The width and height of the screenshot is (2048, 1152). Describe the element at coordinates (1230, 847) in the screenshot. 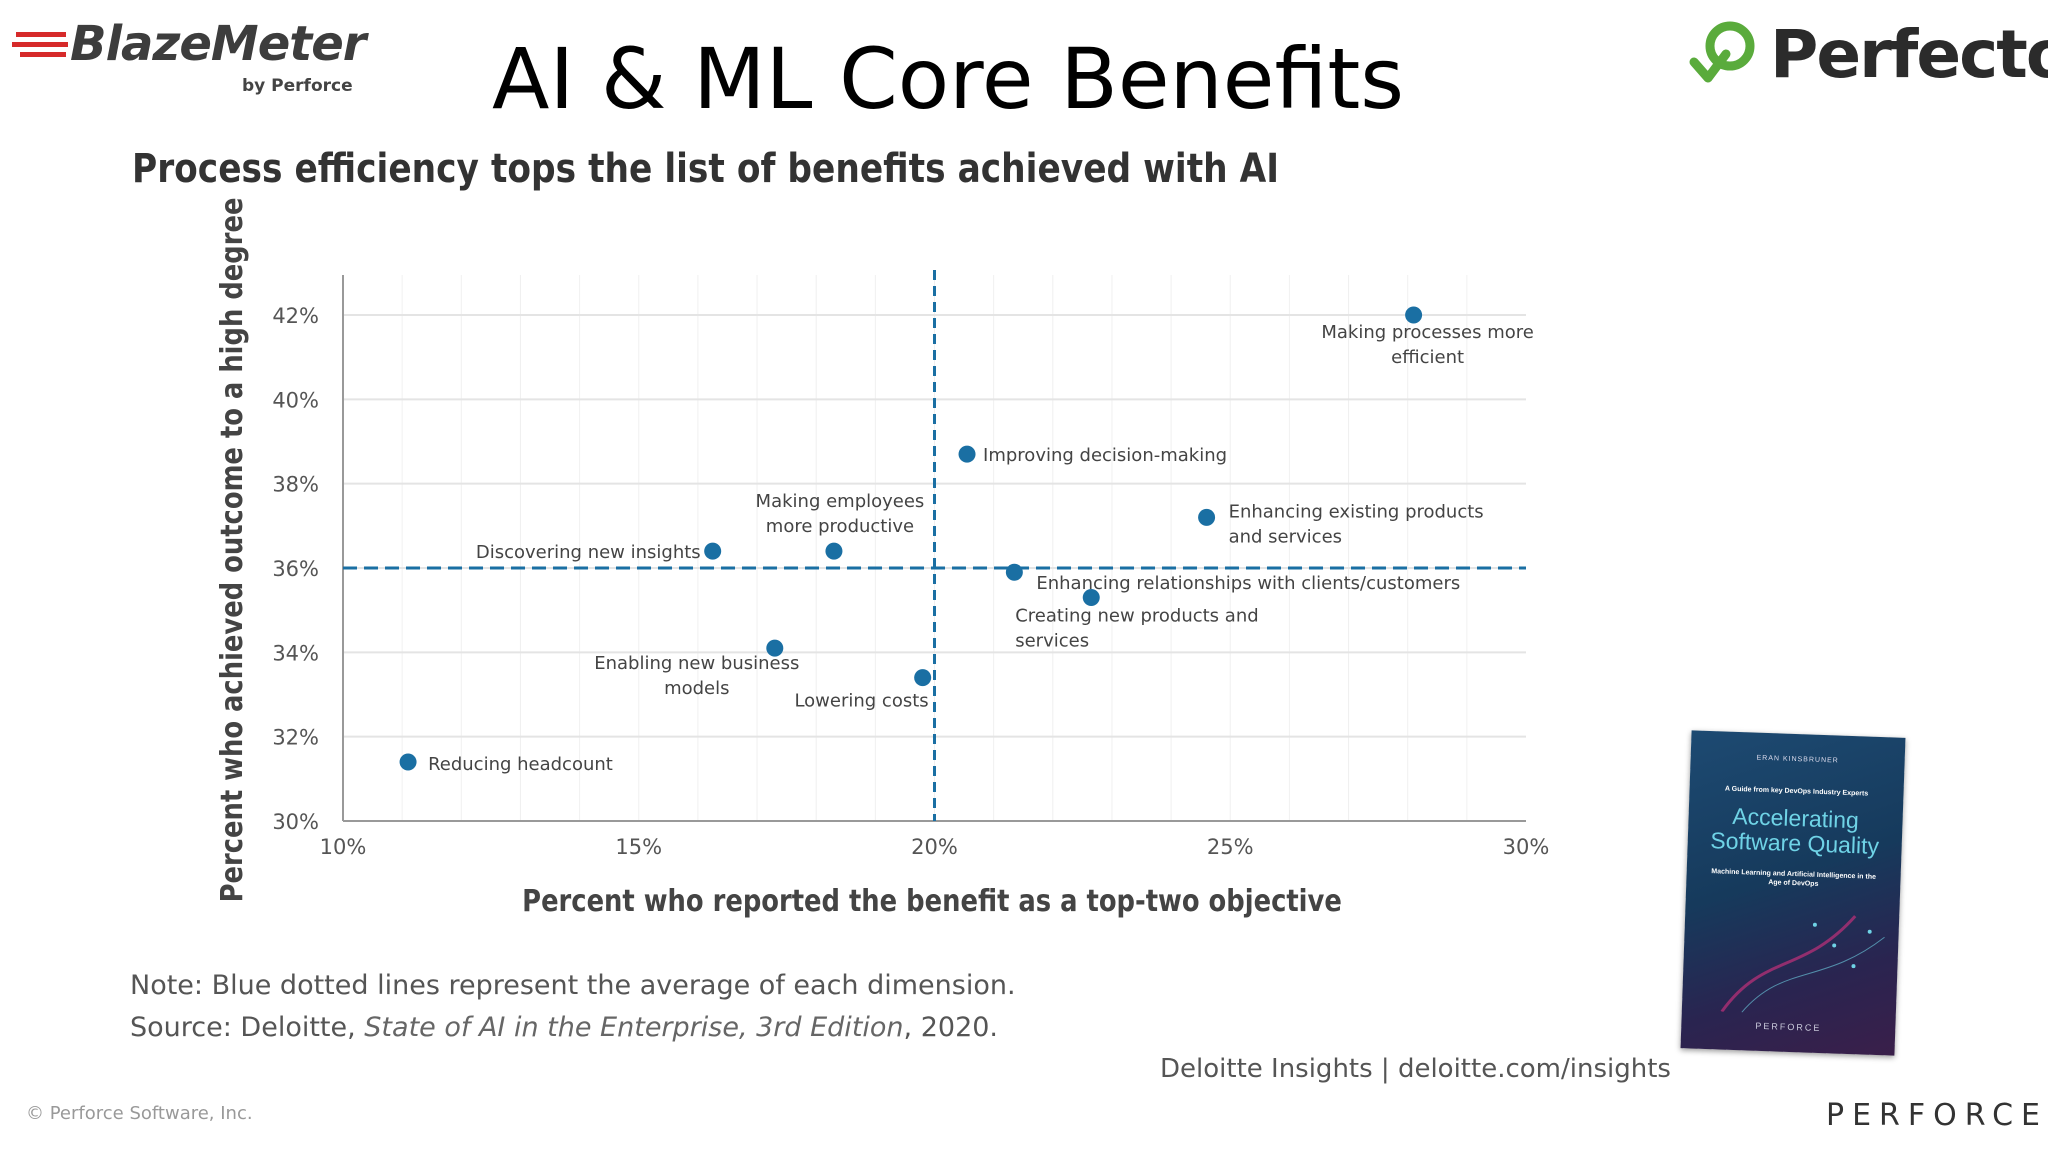

I see `x-tick-label: 25%` at that location.